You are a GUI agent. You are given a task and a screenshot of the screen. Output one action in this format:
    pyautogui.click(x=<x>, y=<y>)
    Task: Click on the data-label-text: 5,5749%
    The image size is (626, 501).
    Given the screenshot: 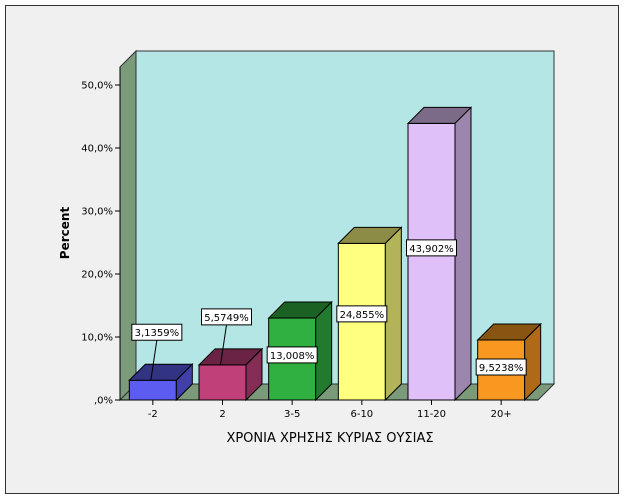 What is the action you would take?
    pyautogui.click(x=226, y=318)
    